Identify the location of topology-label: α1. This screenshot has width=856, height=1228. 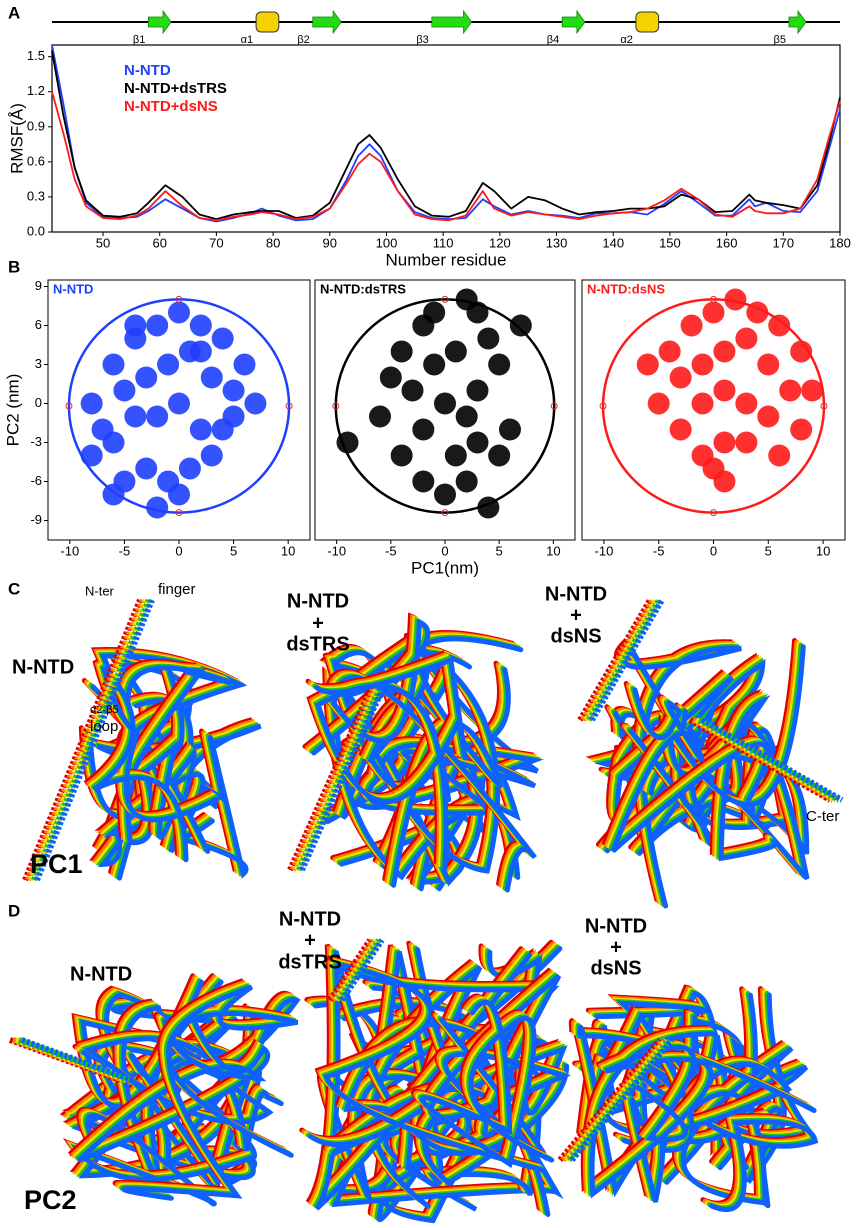
(247, 40).